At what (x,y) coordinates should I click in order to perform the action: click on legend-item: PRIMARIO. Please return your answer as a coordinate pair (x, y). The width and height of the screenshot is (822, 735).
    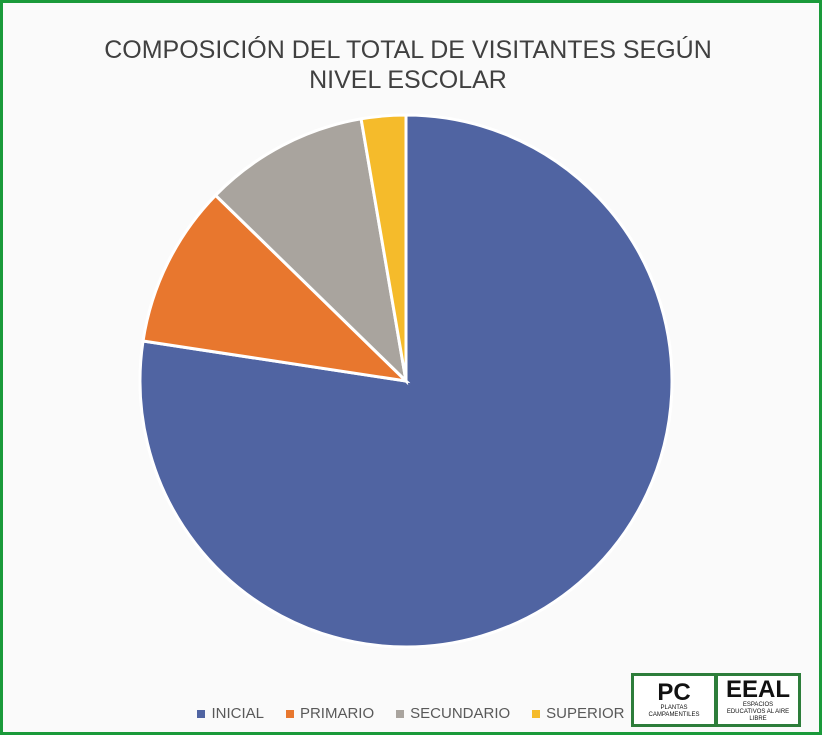
    Looking at the image, I should click on (330, 713).